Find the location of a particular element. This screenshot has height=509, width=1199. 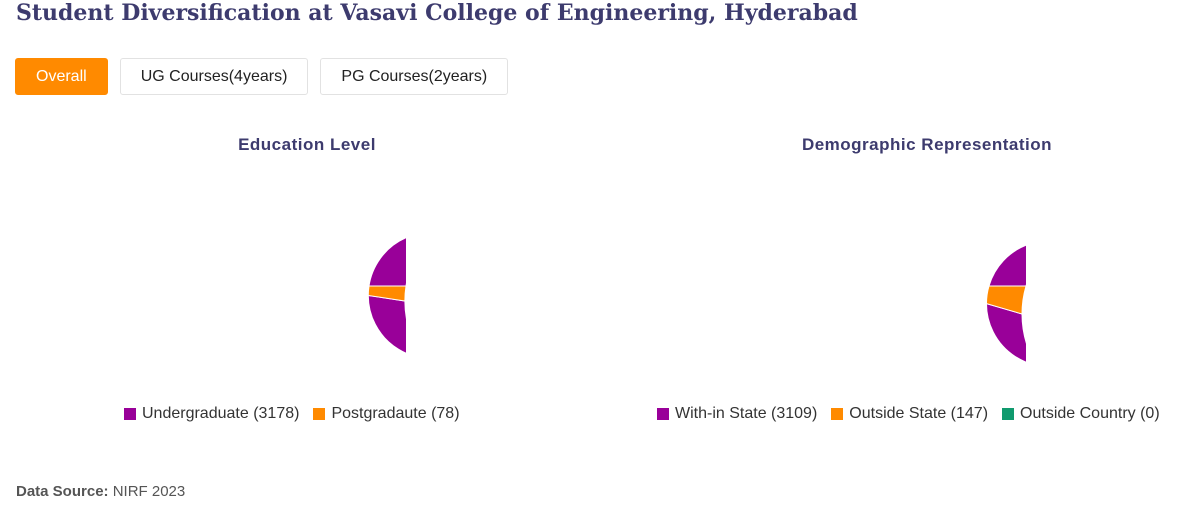

chart-title-education: Education Level is located at coordinates (307, 144).